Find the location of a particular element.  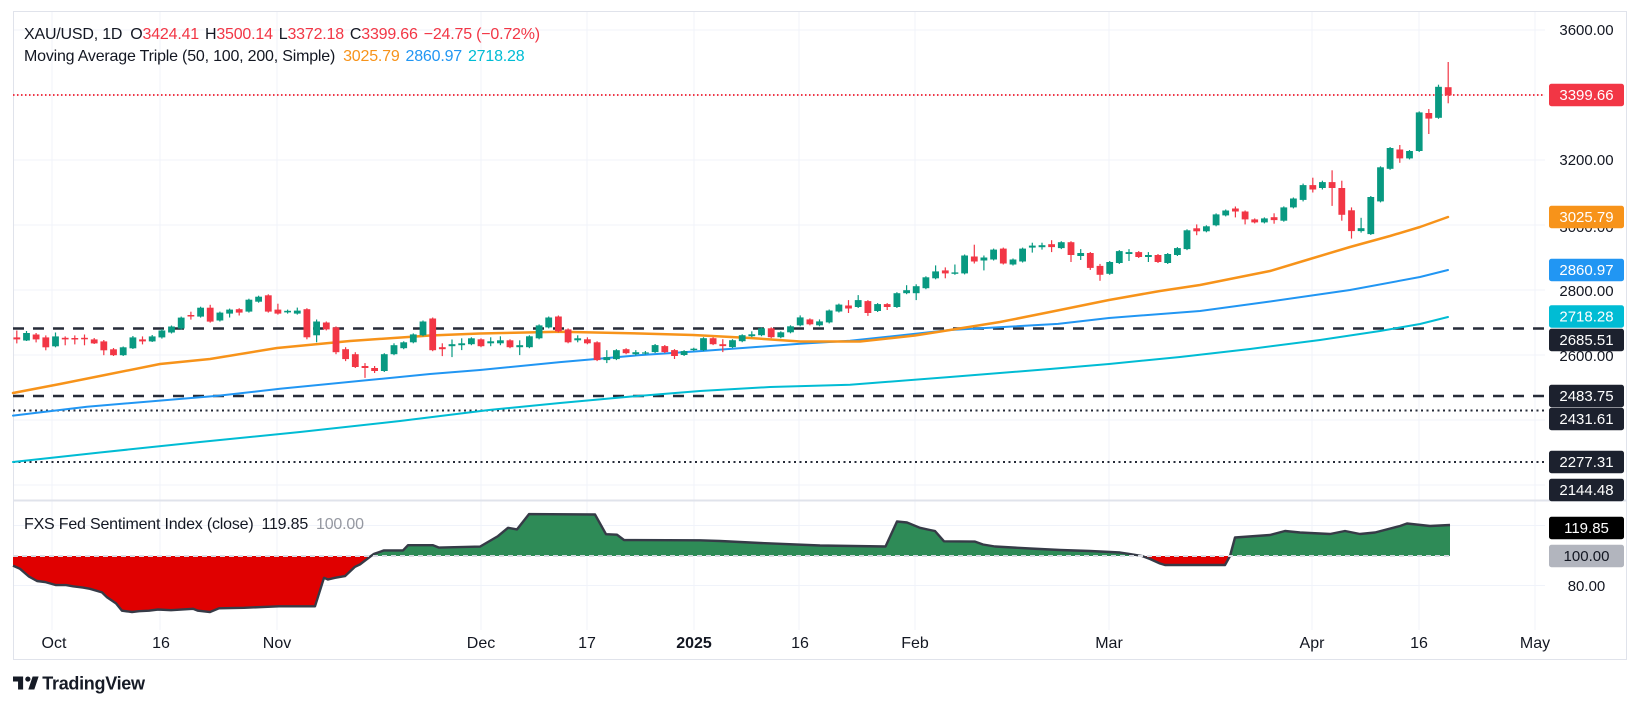

svg-text: Mar is located at coordinates (1109, 643).